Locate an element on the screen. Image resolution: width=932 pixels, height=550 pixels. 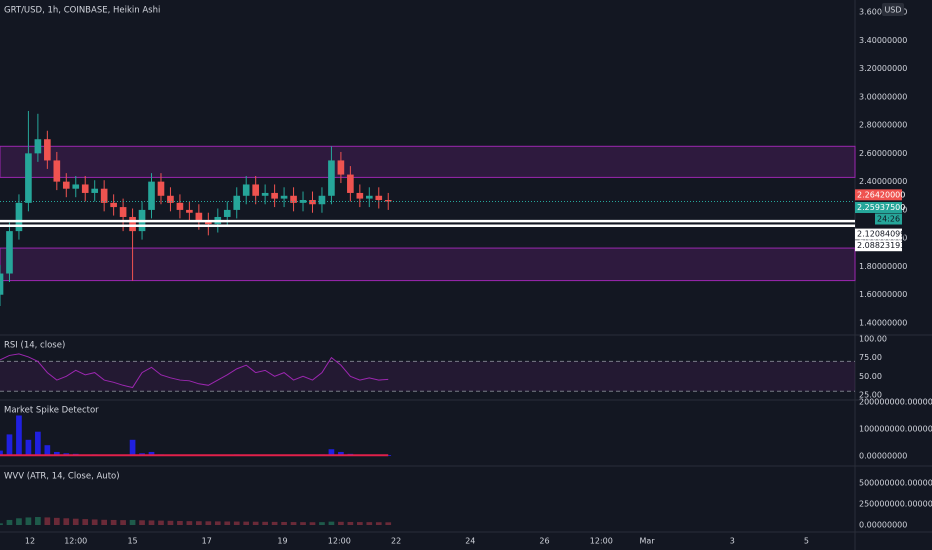
x-tick-label: 26 is located at coordinates (544, 541).